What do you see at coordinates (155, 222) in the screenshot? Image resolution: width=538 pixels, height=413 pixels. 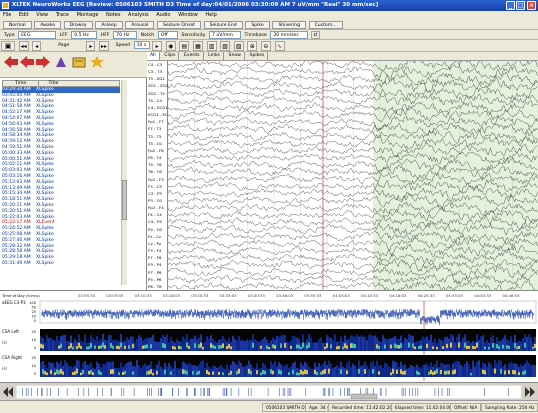 I see `channel-label: C4 - P4` at bounding box center [155, 222].